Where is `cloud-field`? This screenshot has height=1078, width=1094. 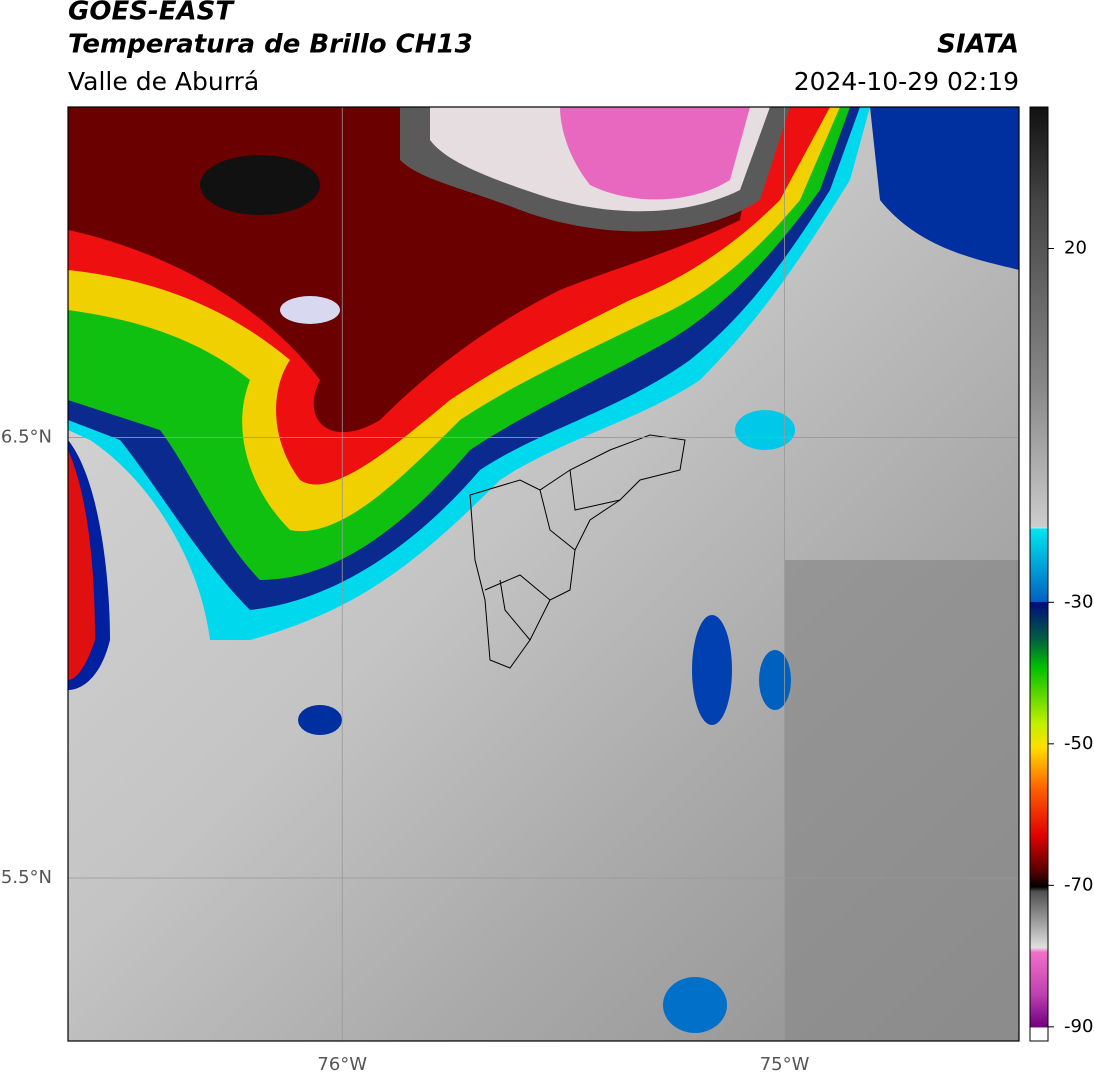
cloud-field is located at coordinates (902, 800).